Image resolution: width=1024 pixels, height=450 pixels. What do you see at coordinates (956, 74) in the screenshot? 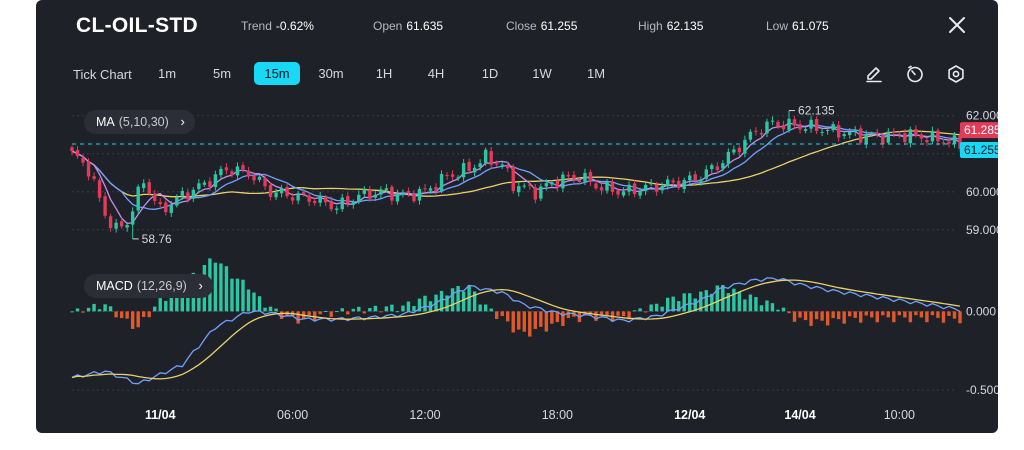
I see `settings-icon` at bounding box center [956, 74].